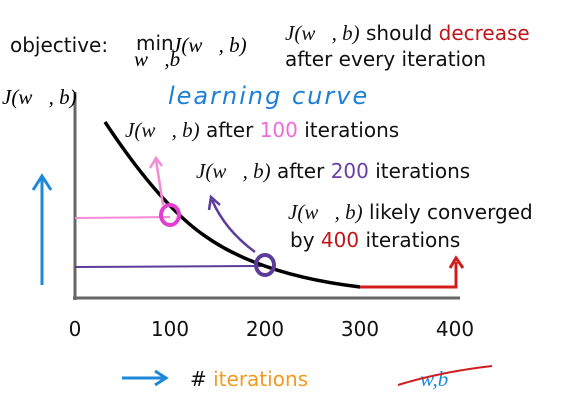  What do you see at coordinates (170, 329) in the screenshot?
I see `x-tick-label: 100` at bounding box center [170, 329].